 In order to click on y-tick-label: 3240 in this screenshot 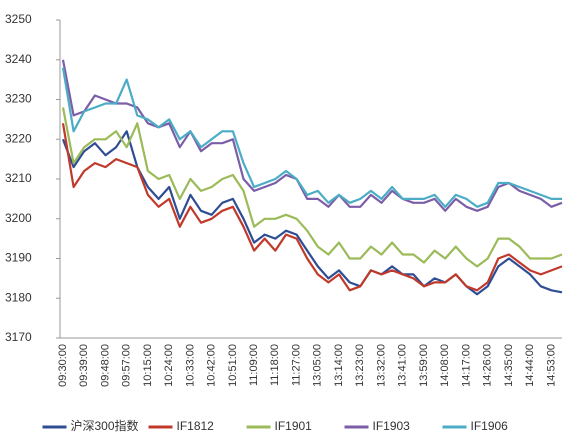, I will do `click(18, 59)`.